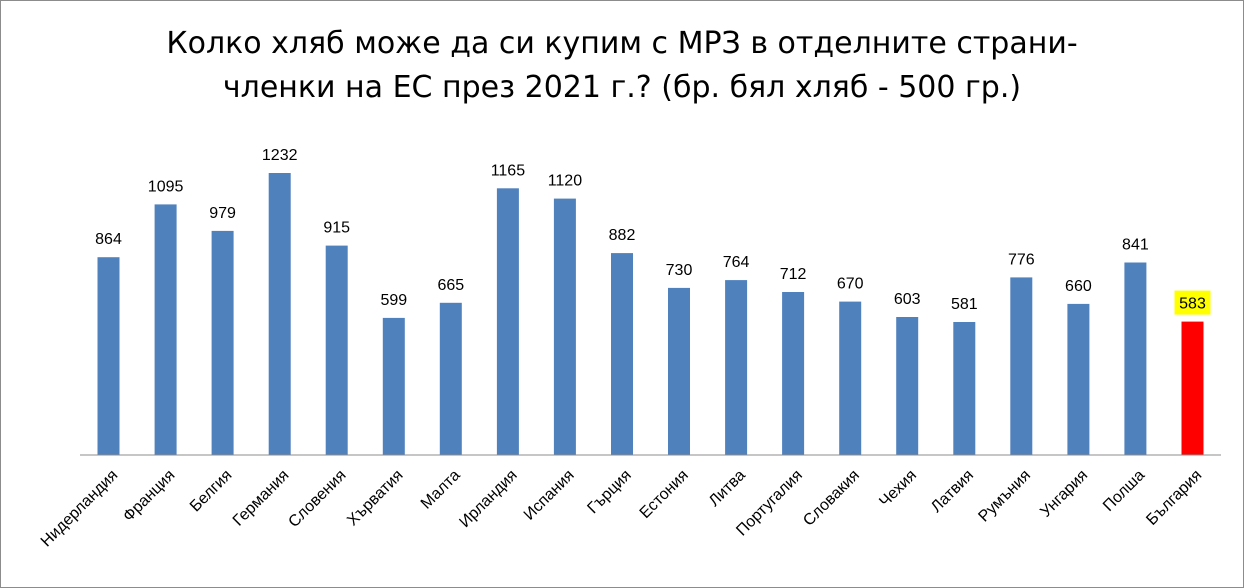  Describe the element at coordinates (1078, 286) in the screenshot. I see `data-label: 660` at that location.